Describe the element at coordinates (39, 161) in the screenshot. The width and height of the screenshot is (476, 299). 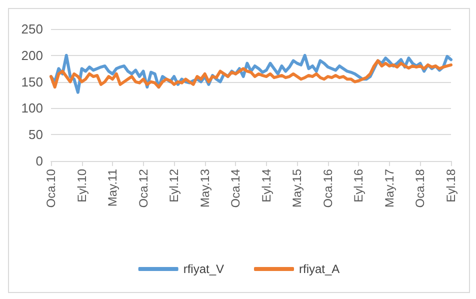
I see `y-tick-label: 0` at that location.